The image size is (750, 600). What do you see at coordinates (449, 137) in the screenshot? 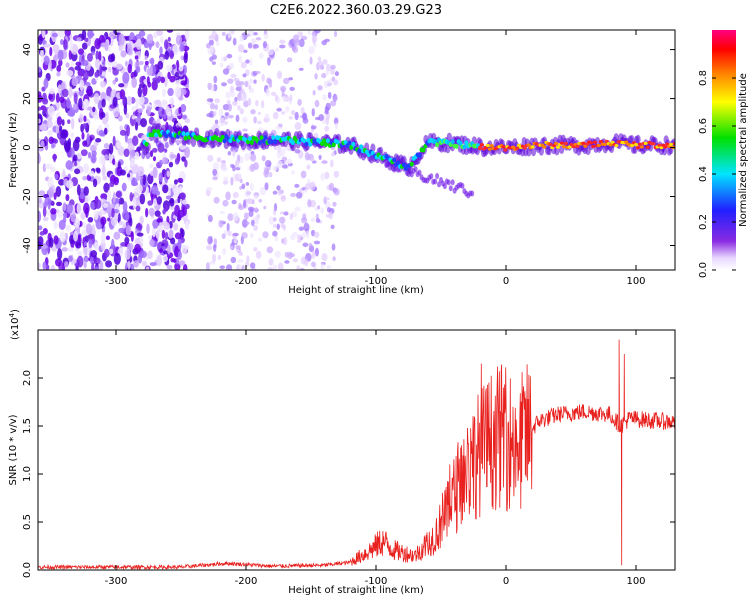
I see `ridge-halo` at bounding box center [449, 137].